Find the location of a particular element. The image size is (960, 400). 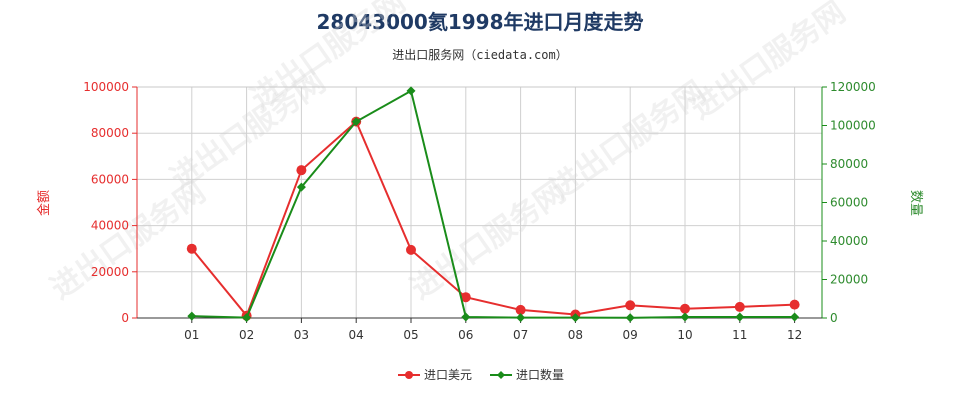

left-tick-label: 0 is located at coordinates (125, 318).